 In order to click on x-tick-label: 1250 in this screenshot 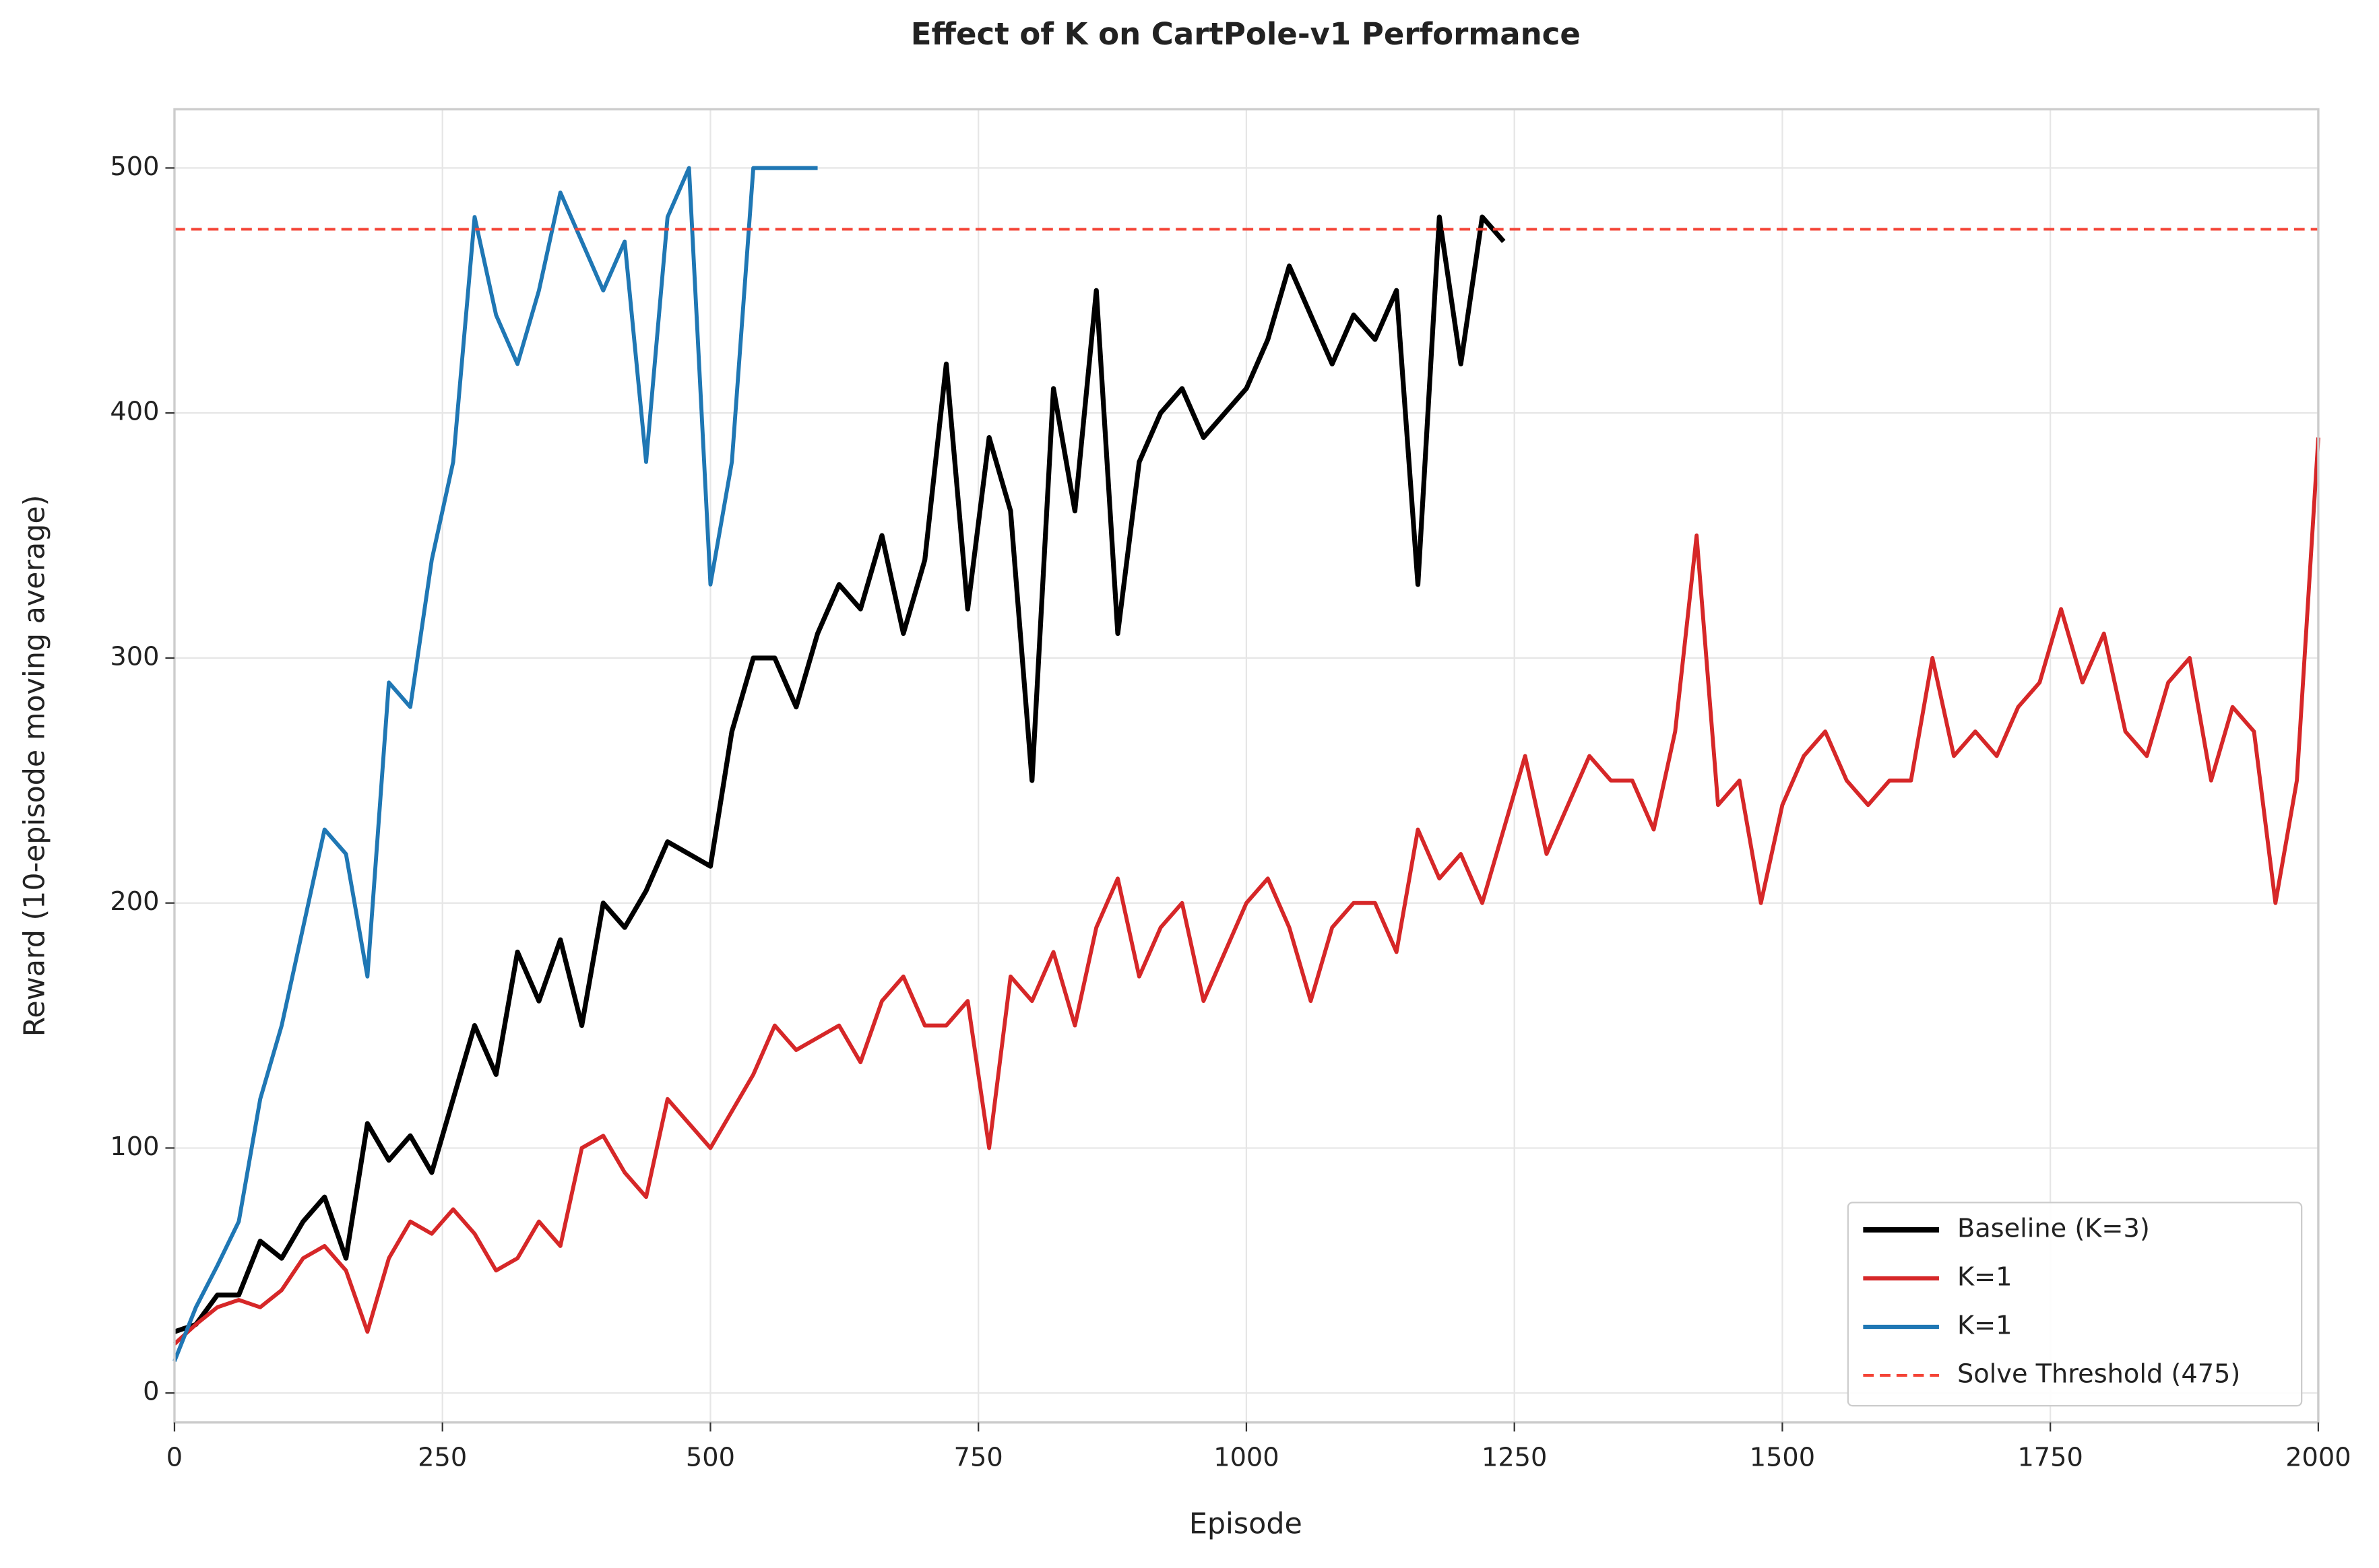, I will do `click(1514, 1457)`.